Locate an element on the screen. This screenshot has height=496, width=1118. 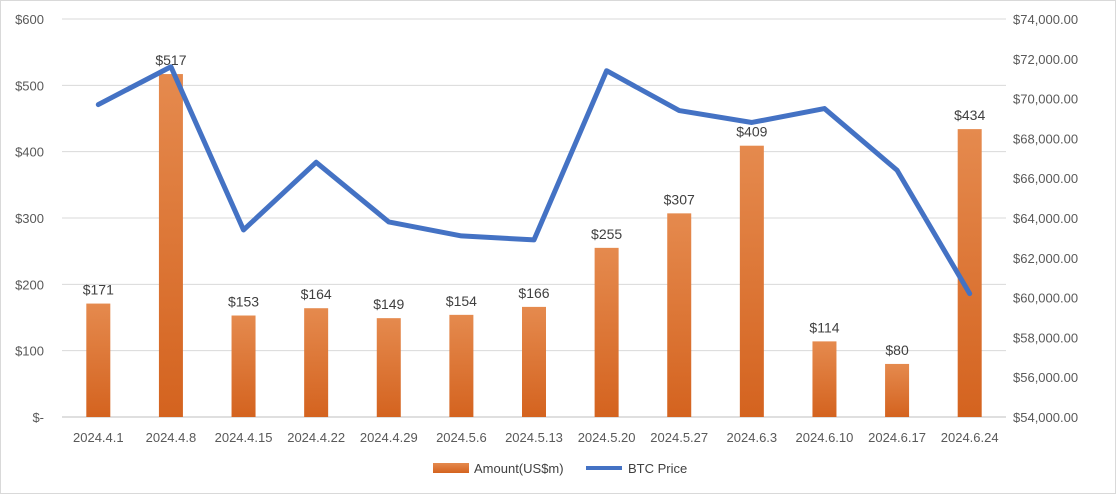
left-tick-label: $400 is located at coordinates (29, 152).